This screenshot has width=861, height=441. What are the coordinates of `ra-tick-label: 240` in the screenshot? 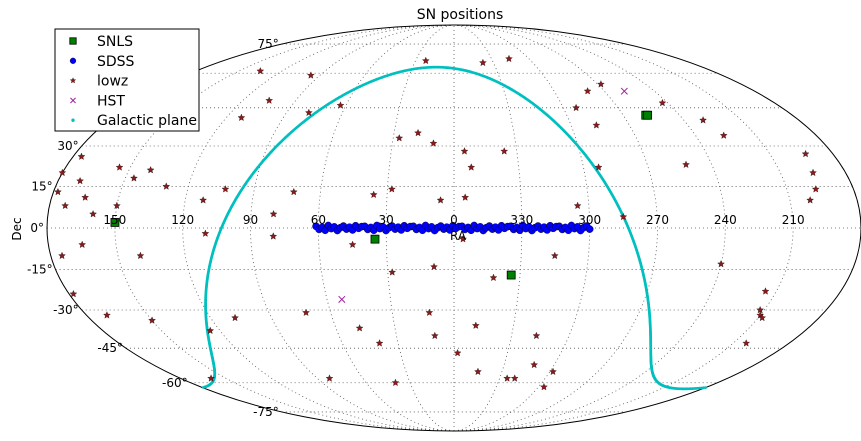 It's located at (725, 220).